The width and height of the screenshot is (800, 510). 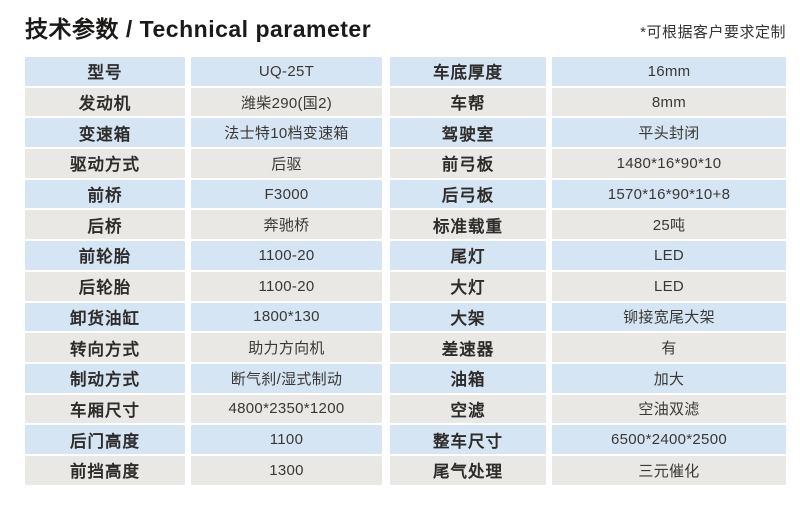 What do you see at coordinates (105, 347) in the screenshot?
I see `param-label-cell: 转向方式` at bounding box center [105, 347].